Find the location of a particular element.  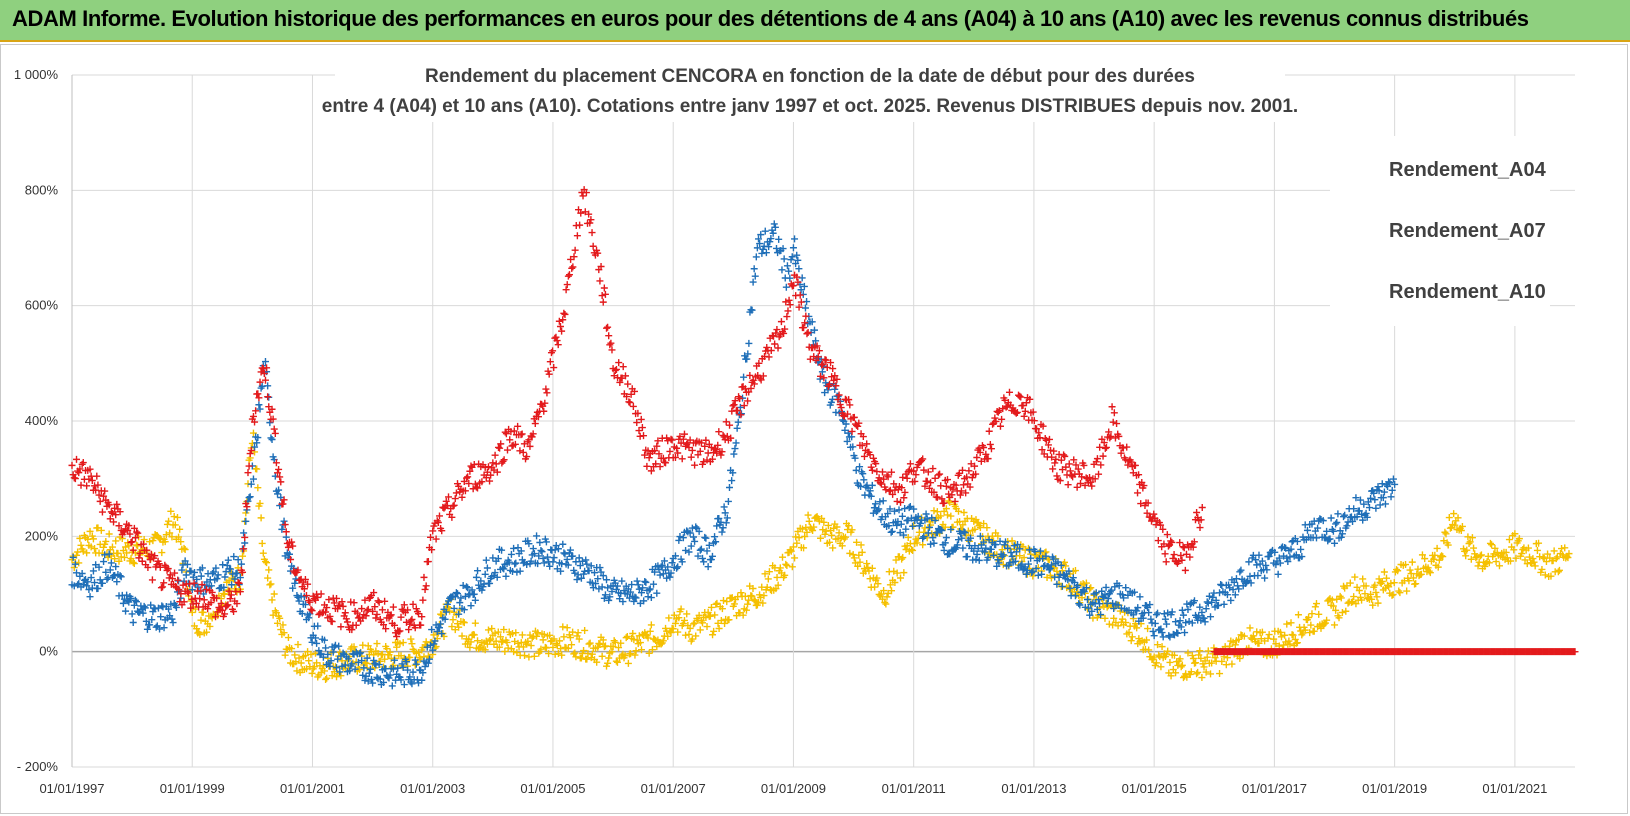

legend-background is located at coordinates (1440, 231).